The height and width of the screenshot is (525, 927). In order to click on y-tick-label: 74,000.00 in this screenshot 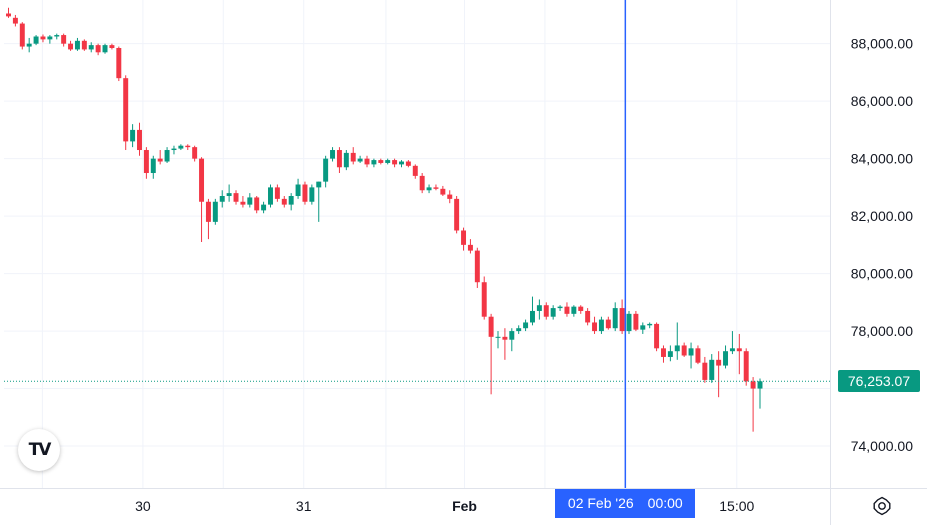, I will do `click(882, 446)`.